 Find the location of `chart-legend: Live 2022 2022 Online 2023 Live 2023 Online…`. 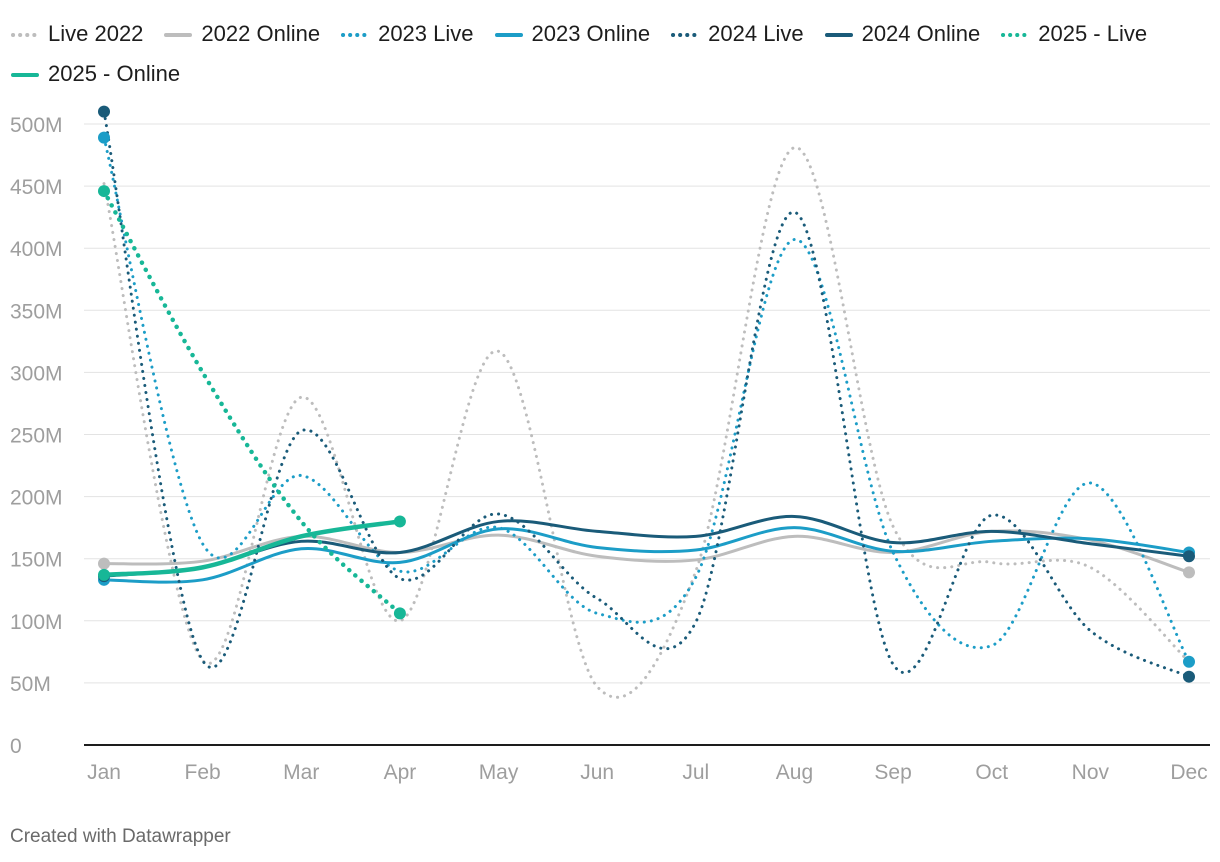

chart-legend: Live 2022 2022 Online 2023 Live 2023 Online… is located at coordinates (610, 54).